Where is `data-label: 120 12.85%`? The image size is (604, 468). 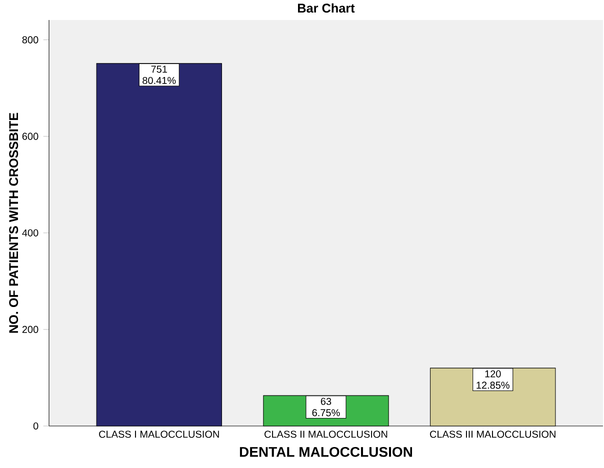 data-label: 120 12.85% is located at coordinates (493, 379).